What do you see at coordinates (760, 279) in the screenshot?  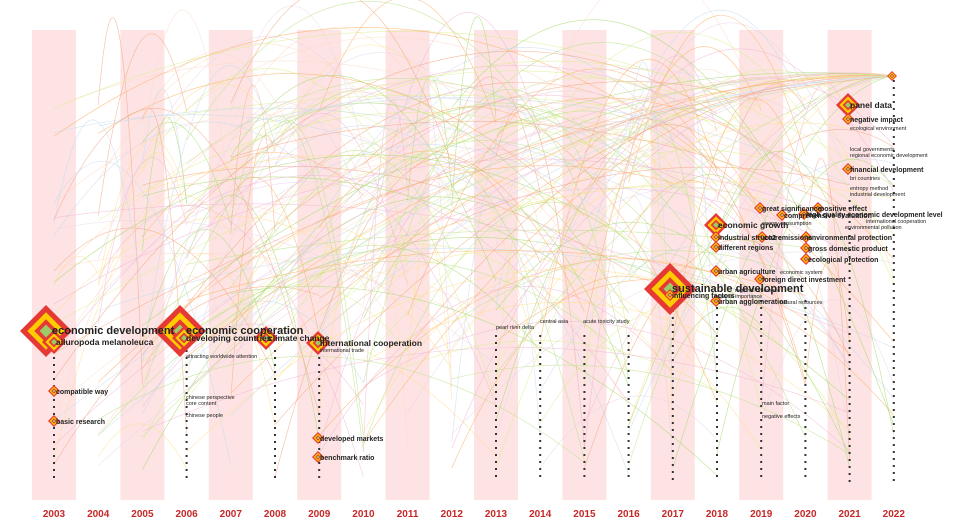 I see `foreign-direct-investment-node` at bounding box center [760, 279].